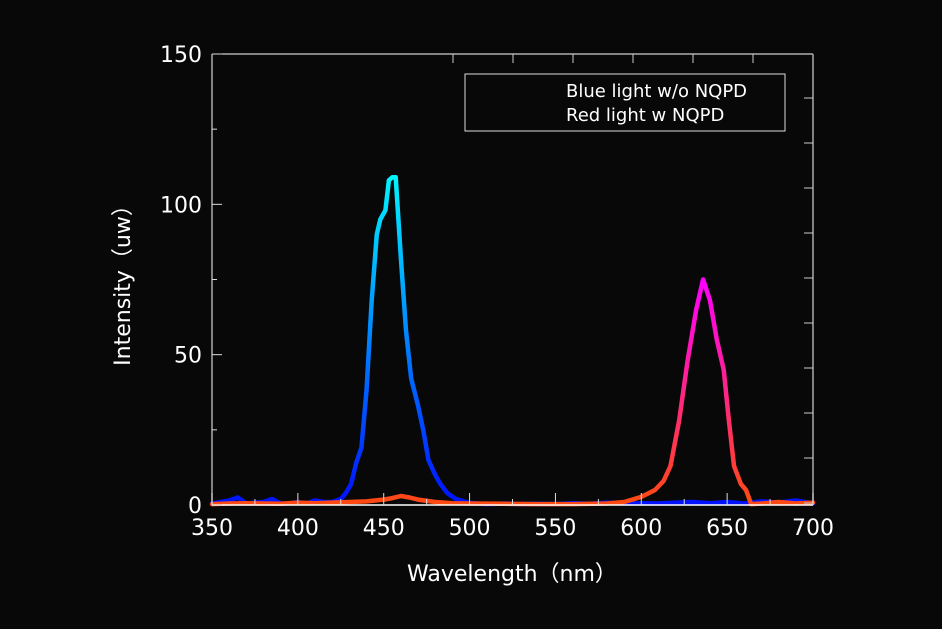 The image size is (942, 629). I want to click on legend-box, so click(625, 102).